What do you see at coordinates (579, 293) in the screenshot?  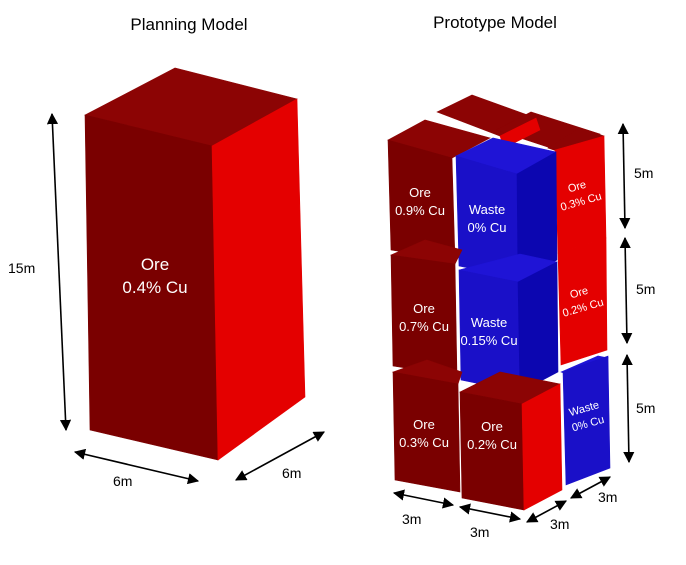 I see `block-mid-right-label-line1: Ore` at bounding box center [579, 293].